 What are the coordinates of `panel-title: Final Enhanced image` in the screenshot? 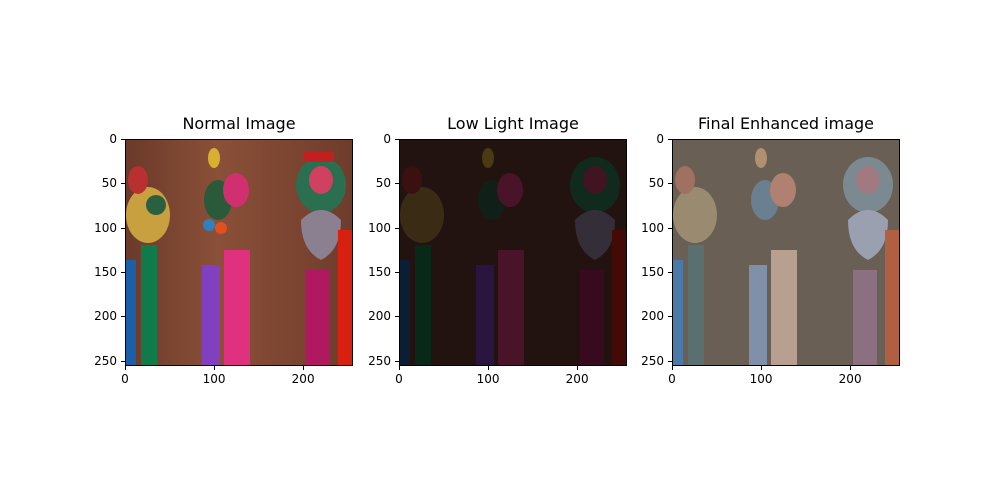 It's located at (785, 123).